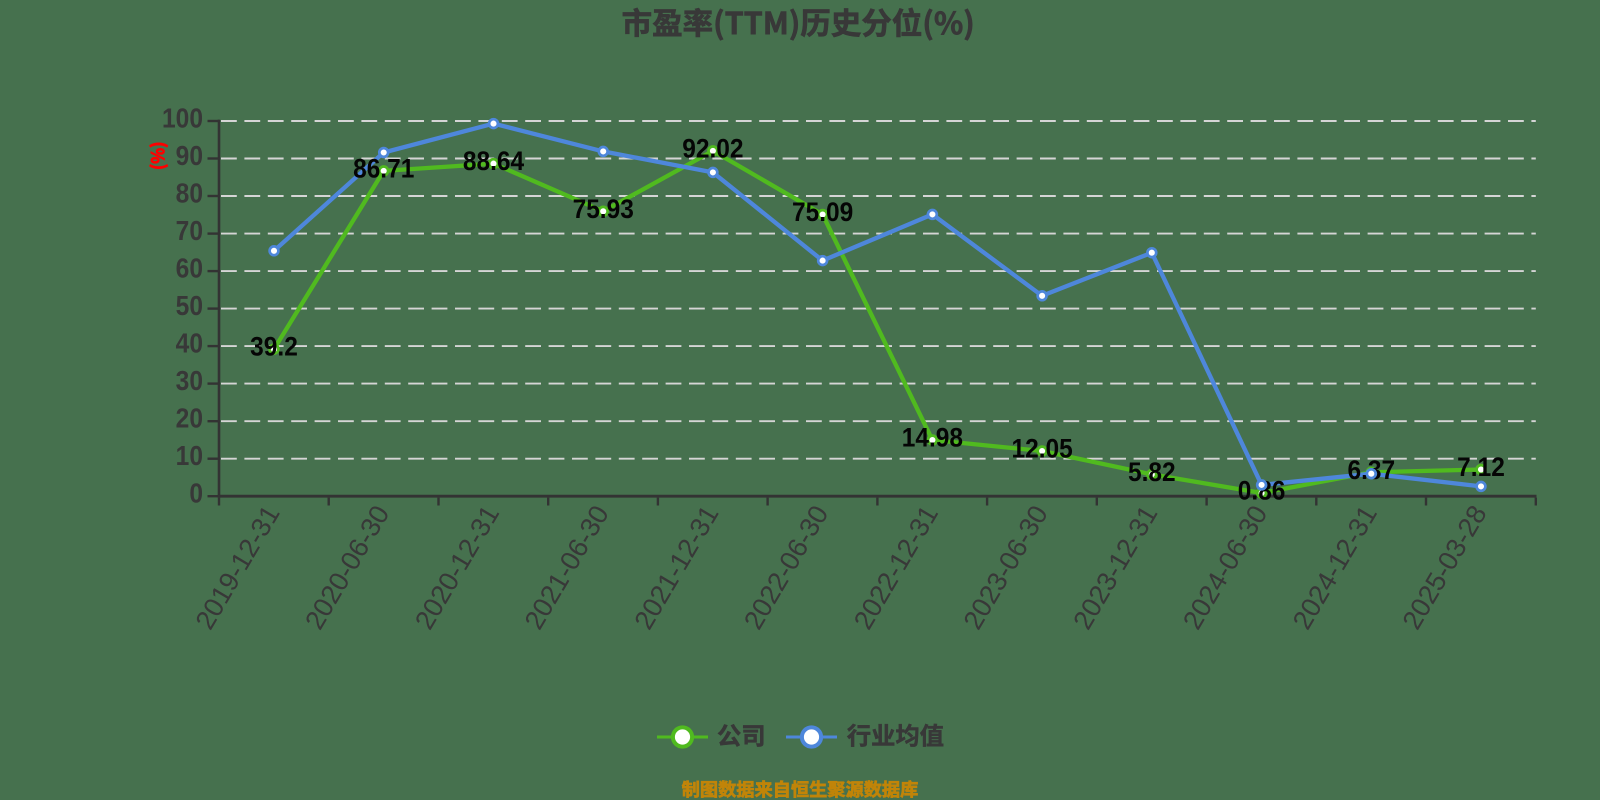 The width and height of the screenshot is (1600, 800). Describe the element at coordinates (1152, 472) in the screenshot. I see `svg-text: 5.82` at that location.